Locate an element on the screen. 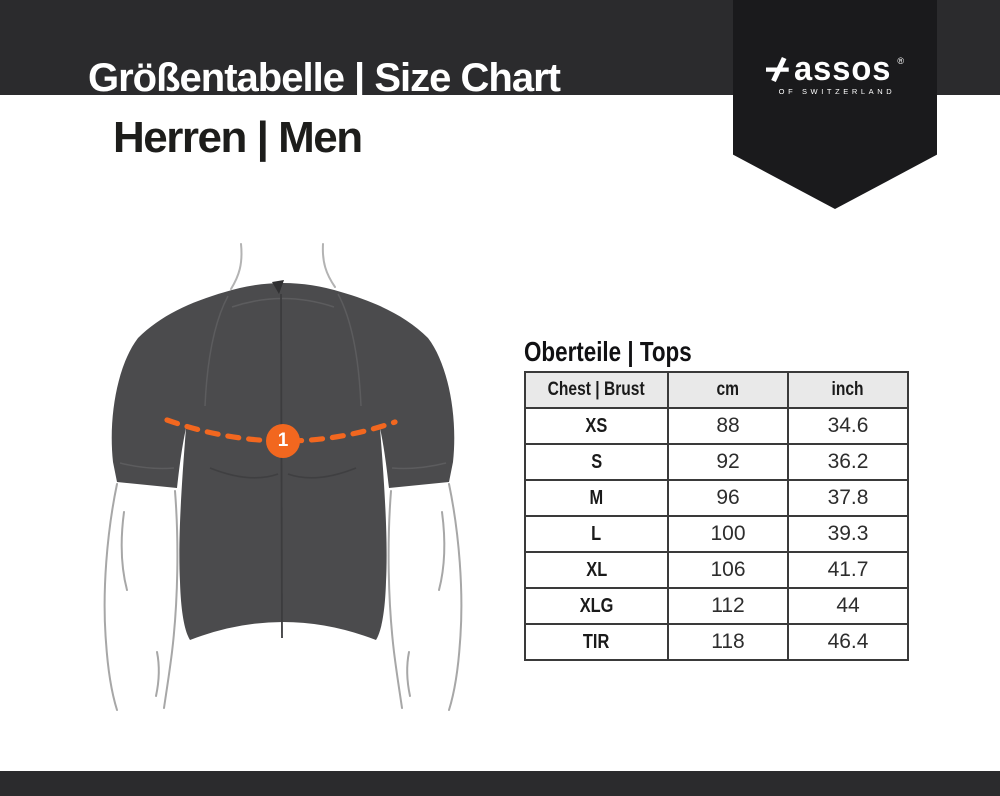 Image resolution: width=1000 pixels, height=796 pixels. inch-value: 37.8 is located at coordinates (848, 498).